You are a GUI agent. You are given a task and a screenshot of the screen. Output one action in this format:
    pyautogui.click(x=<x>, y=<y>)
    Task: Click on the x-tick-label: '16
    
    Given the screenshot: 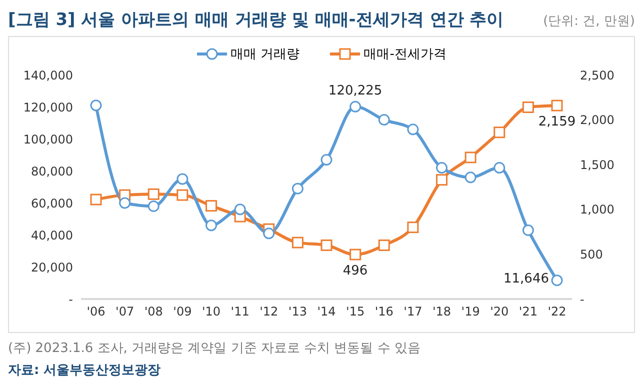 What is the action you would take?
    pyautogui.click(x=384, y=311)
    